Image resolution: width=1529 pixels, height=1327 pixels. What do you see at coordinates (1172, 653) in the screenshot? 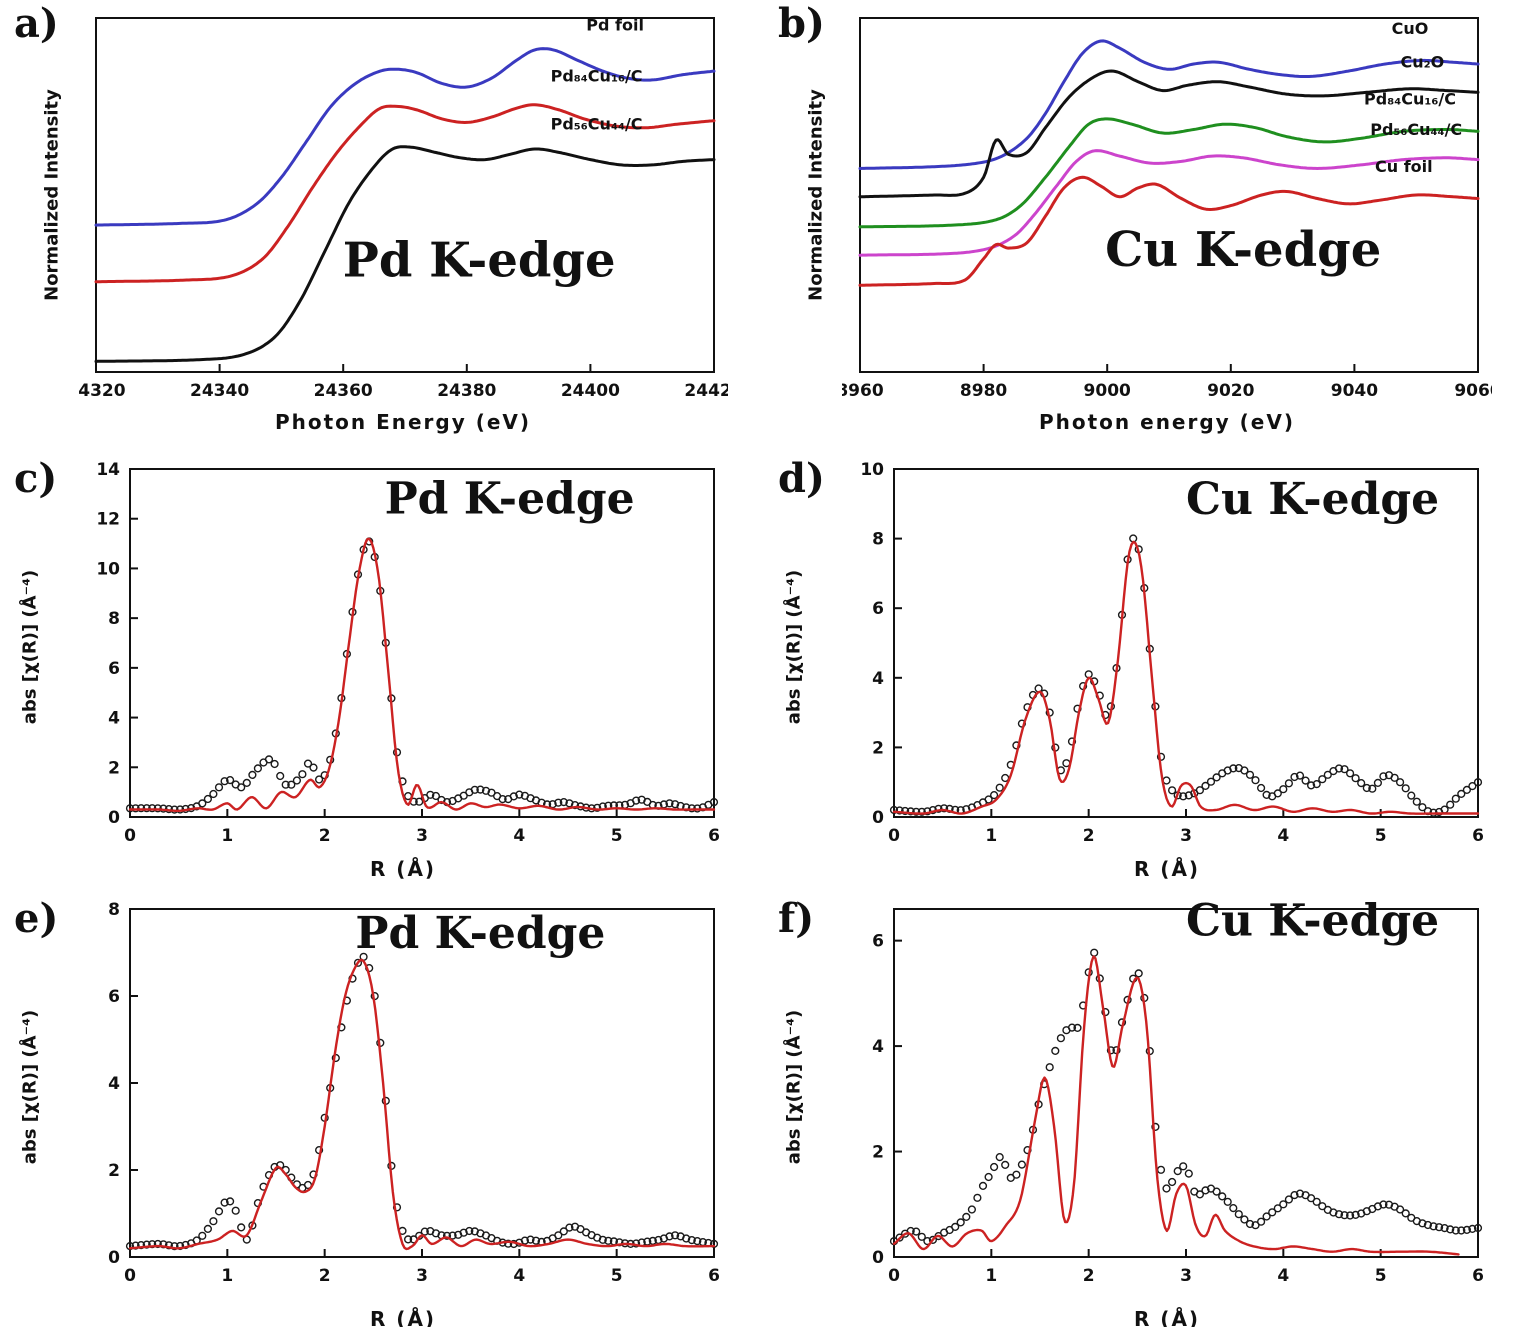
I see `chart-canvas-d: 0 1 2 3 4 5 6 0 2 4 6 8 10 Cu K-edge` at bounding box center [1172, 653].